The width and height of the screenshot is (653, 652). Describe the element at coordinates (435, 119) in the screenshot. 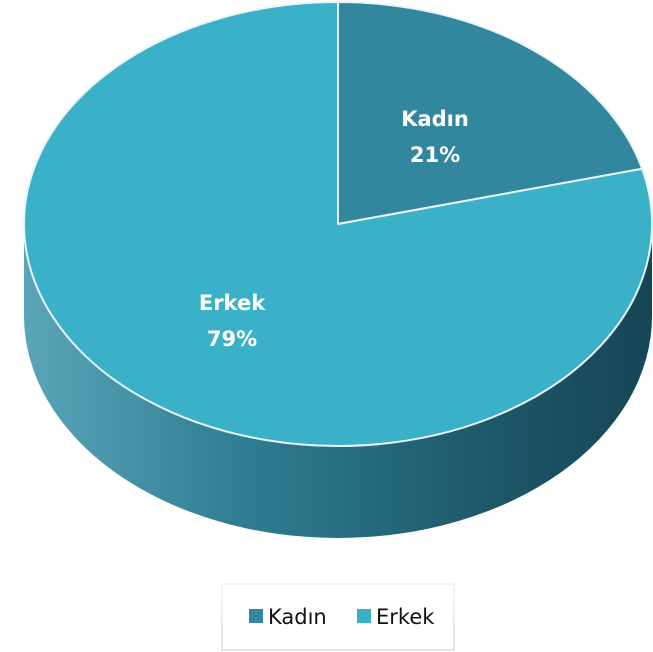

I see `slice-label-kadin-name: Kadın` at that location.